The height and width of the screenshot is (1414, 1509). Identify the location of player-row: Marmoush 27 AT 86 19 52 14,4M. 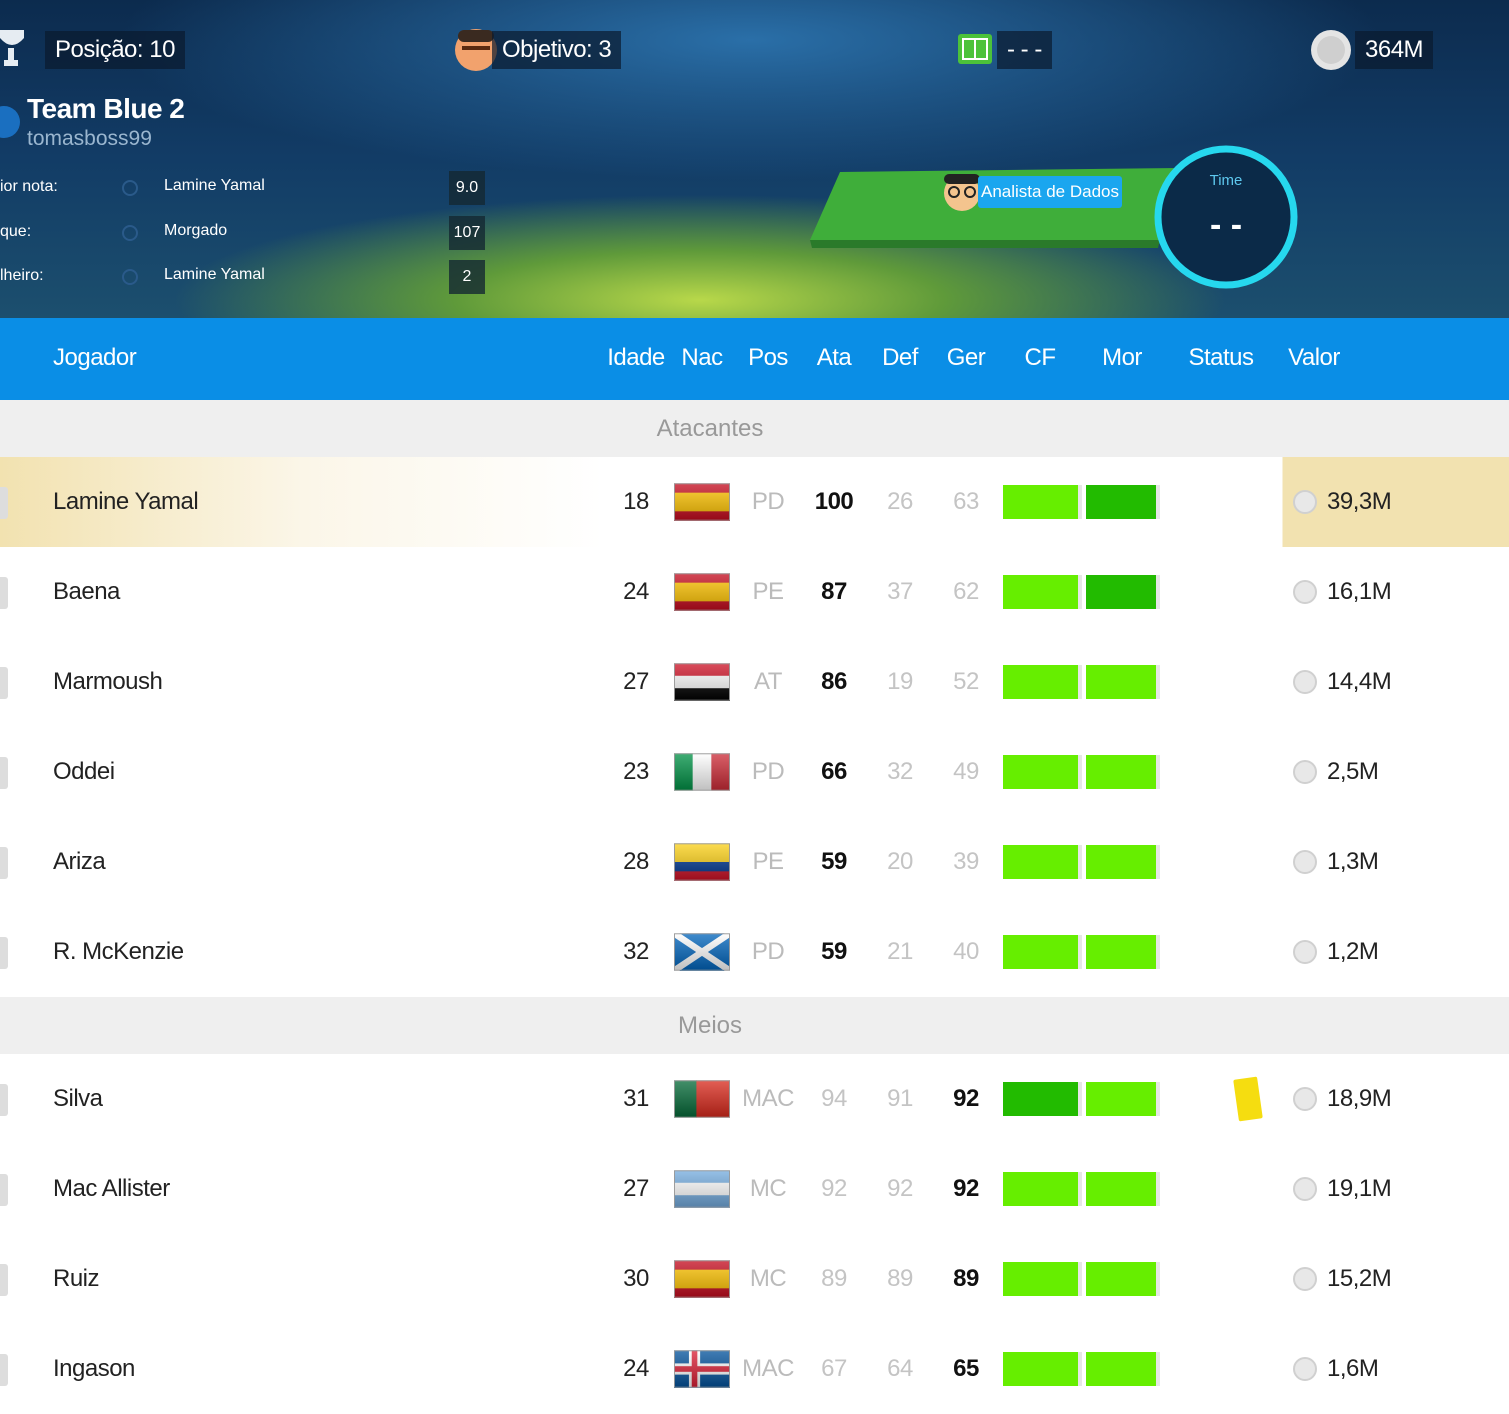
(754, 682).